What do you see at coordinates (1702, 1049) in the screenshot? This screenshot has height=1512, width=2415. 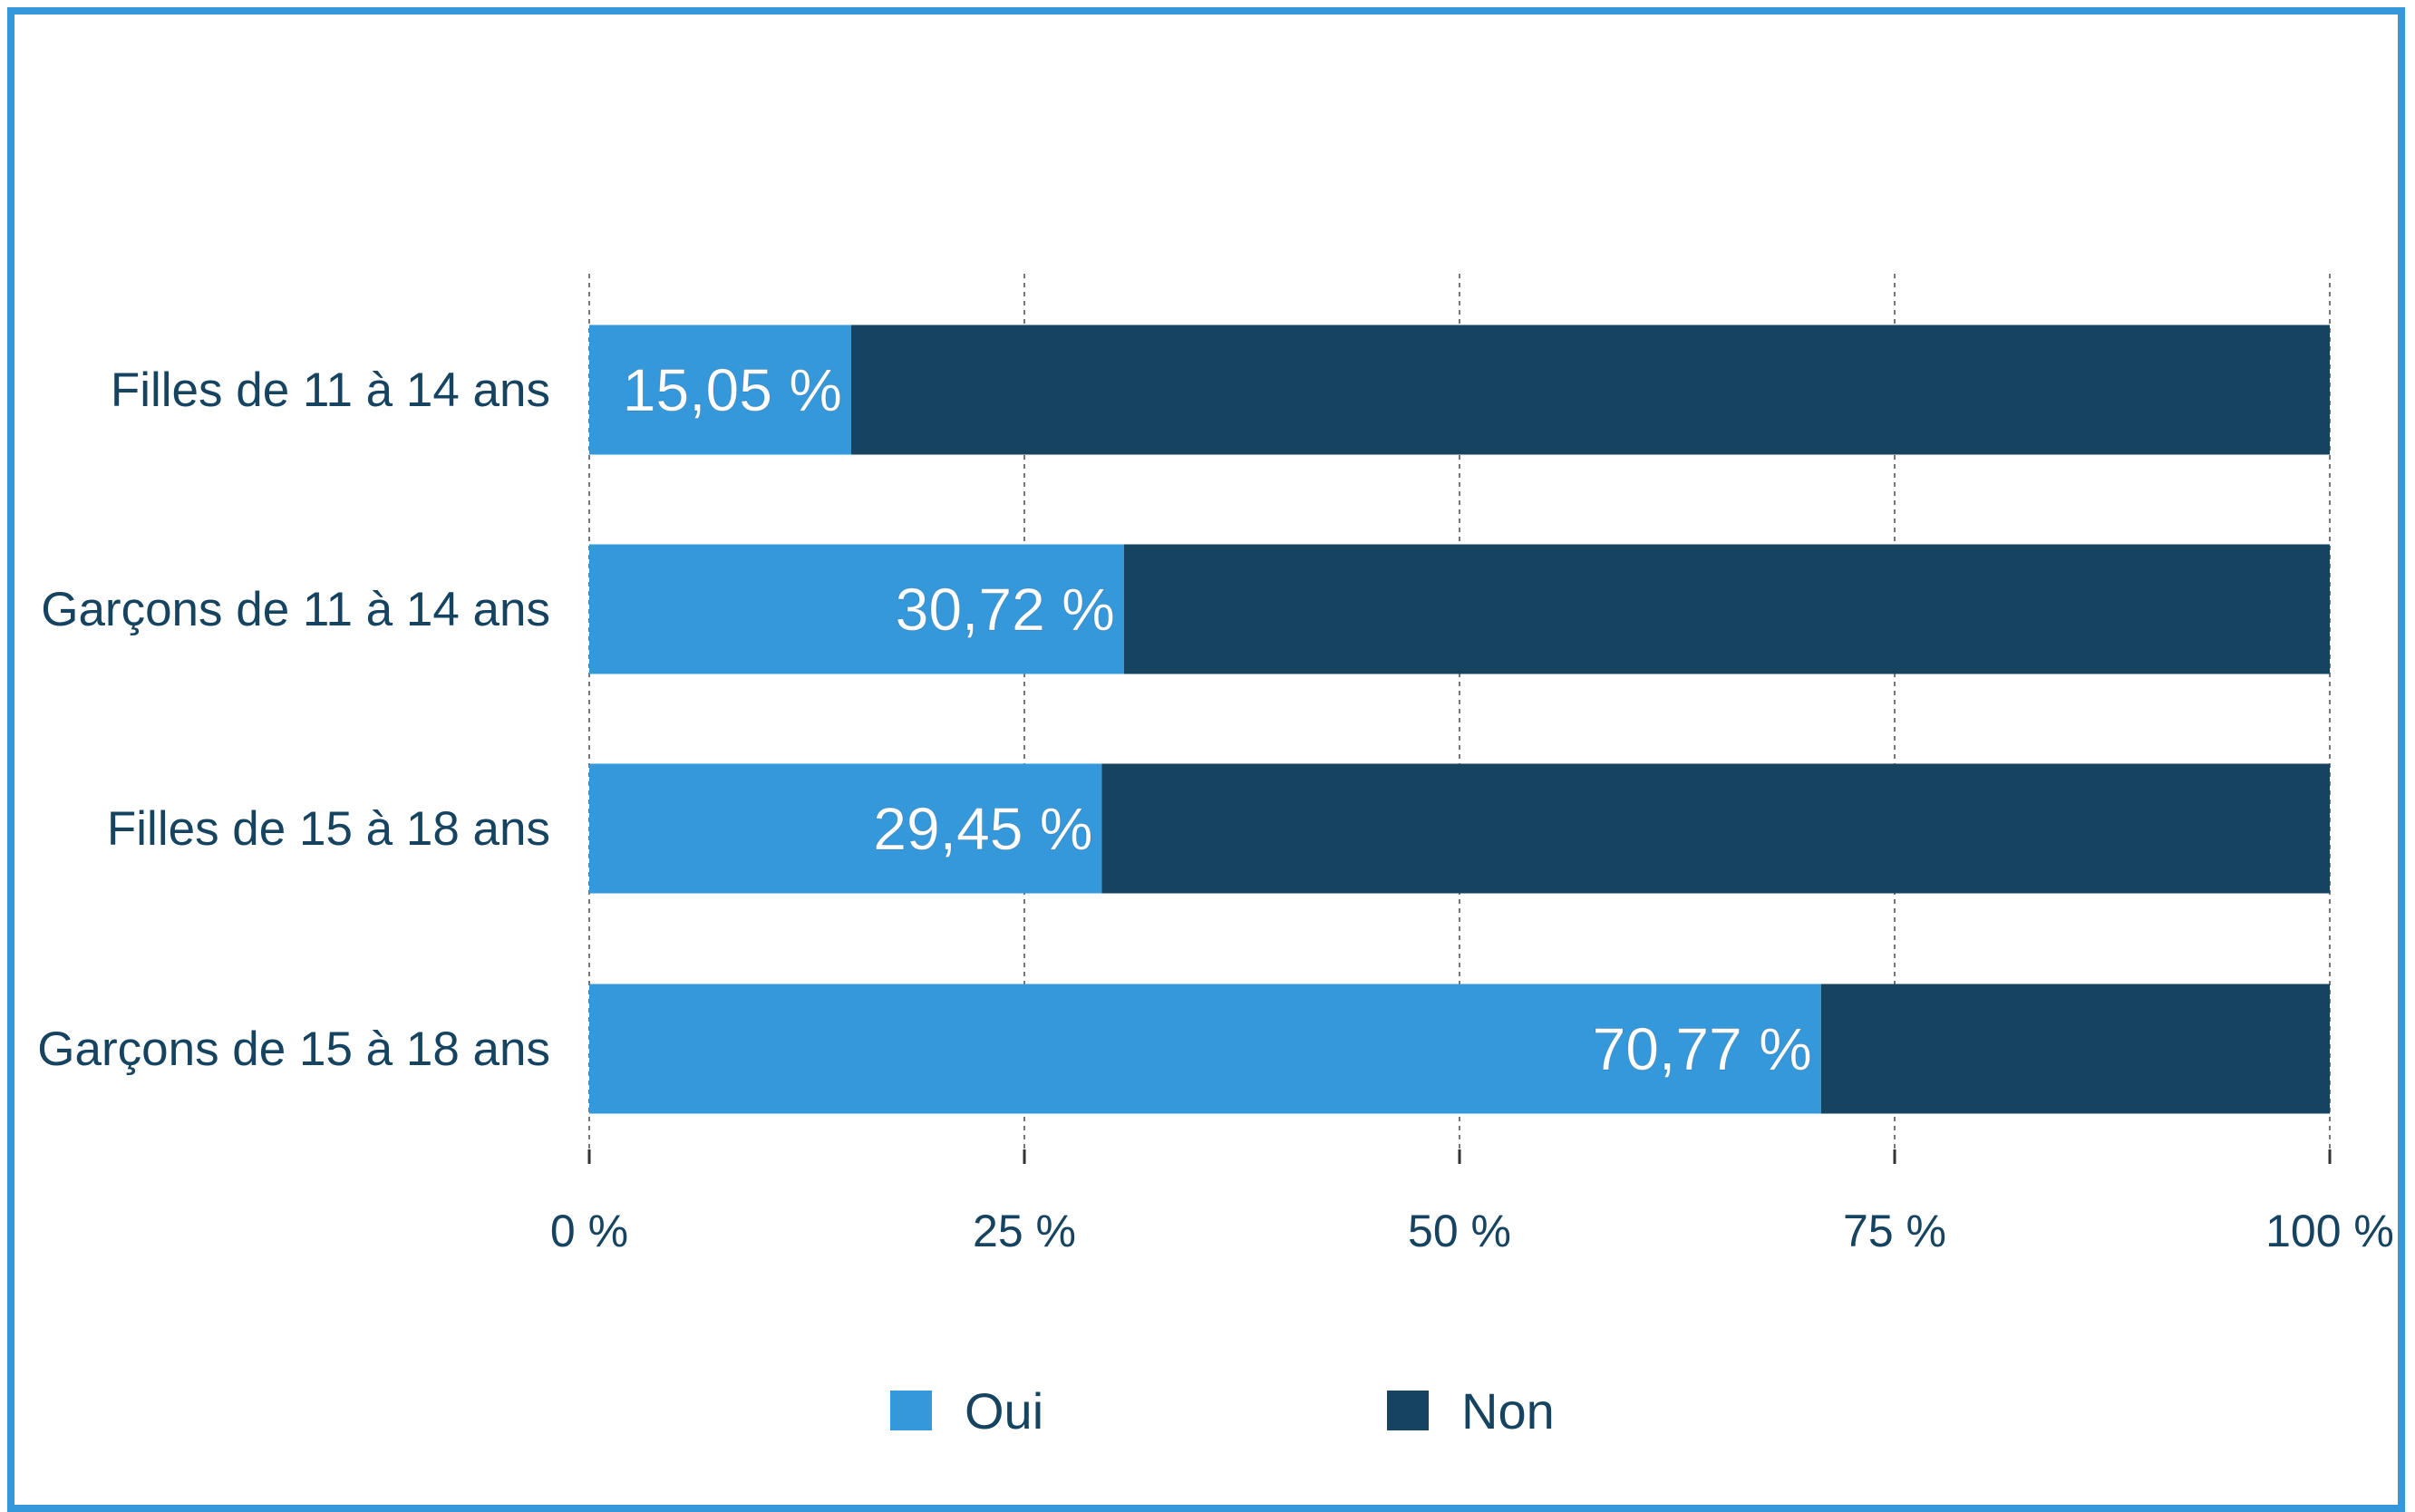 I see `data-label: 70,77 %` at bounding box center [1702, 1049].